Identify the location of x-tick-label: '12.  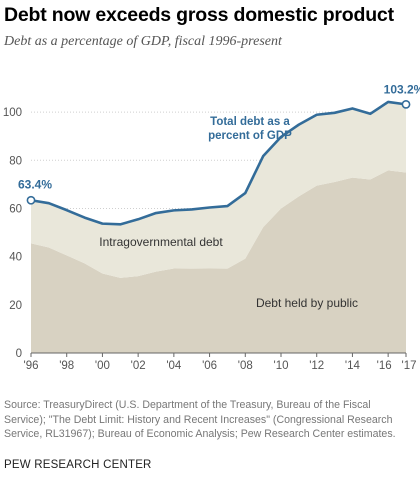
(316, 366).